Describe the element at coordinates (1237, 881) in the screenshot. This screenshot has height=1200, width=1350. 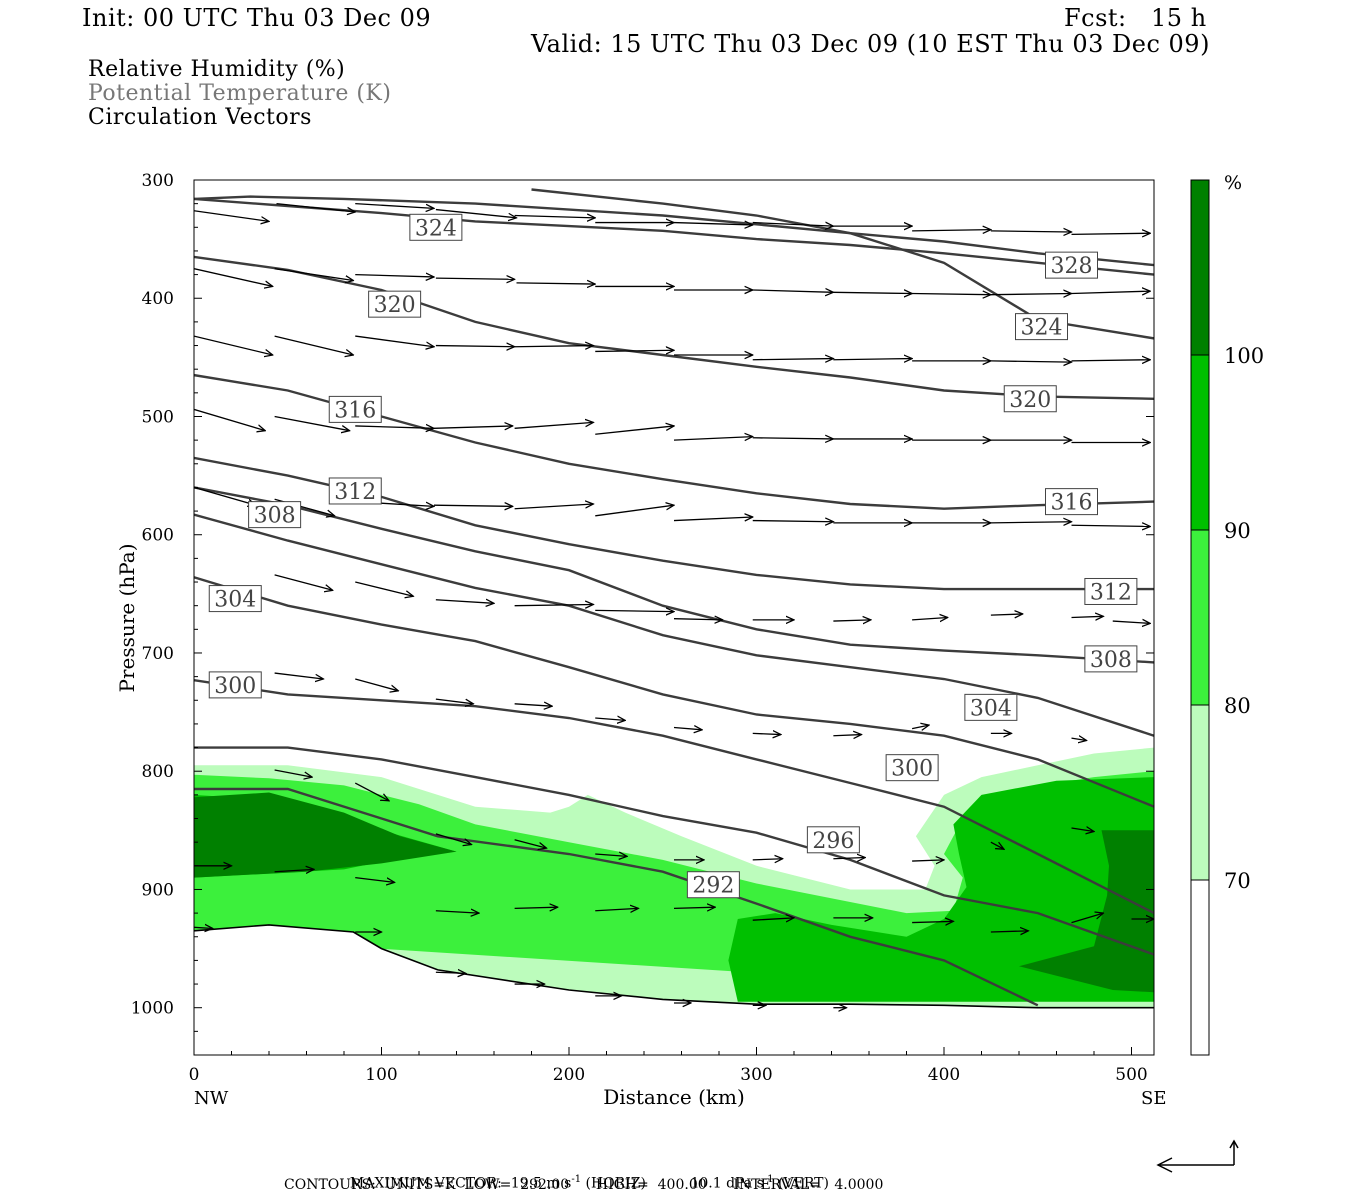
I see `colorbar-level-label: 70` at that location.